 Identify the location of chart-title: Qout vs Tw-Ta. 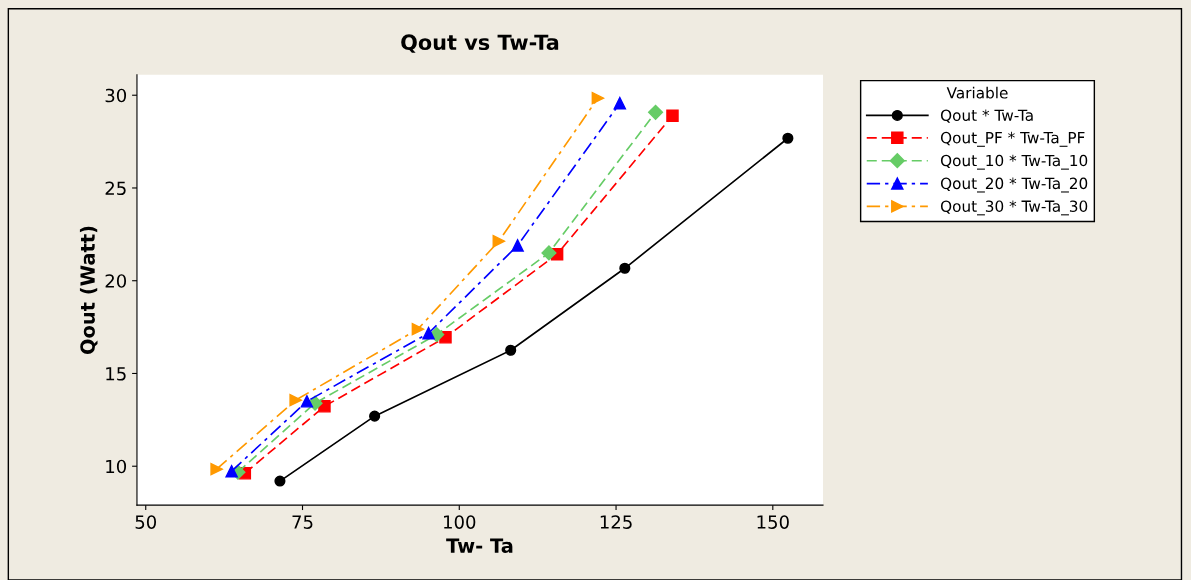
(480, 43).